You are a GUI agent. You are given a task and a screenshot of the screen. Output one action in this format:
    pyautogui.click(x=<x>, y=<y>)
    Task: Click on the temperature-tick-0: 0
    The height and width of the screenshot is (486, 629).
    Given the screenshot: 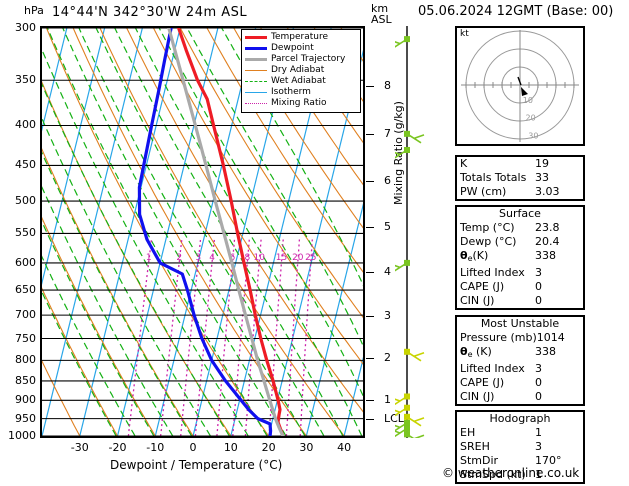 What is the action you would take?
    pyautogui.click(x=193, y=447)
    